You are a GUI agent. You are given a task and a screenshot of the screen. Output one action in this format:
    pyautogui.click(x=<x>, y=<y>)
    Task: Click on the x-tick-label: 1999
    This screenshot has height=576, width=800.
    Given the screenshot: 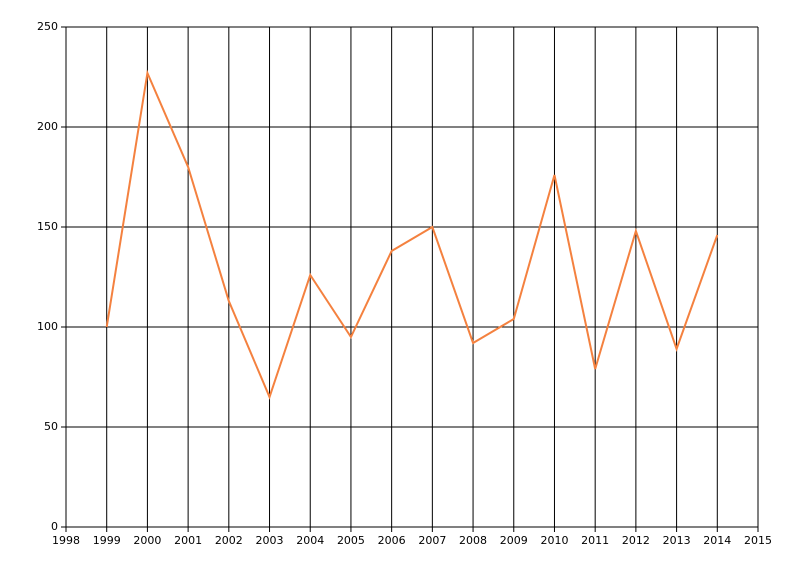 What is the action you would take?
    pyautogui.click(x=107, y=540)
    